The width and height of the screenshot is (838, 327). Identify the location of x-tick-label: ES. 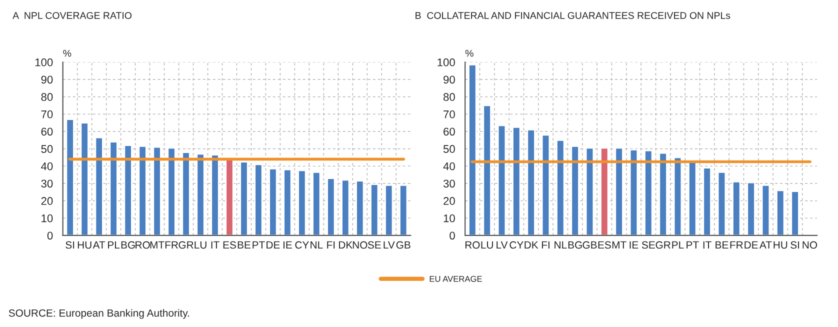
(604, 245).